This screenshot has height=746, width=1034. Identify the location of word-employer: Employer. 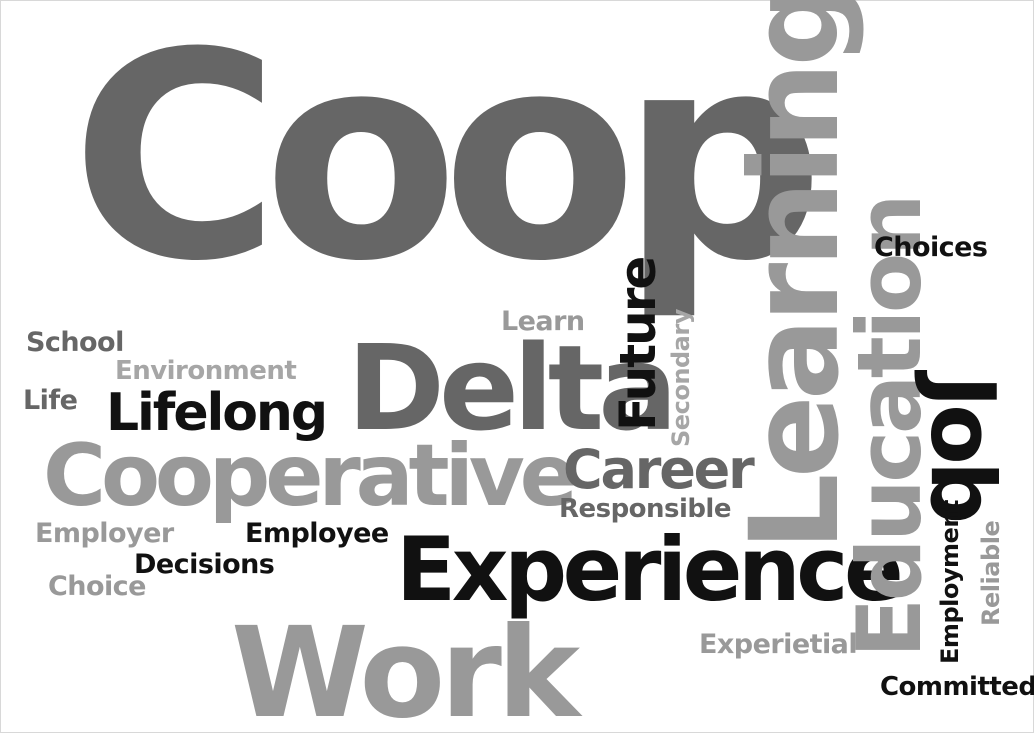
(104, 533).